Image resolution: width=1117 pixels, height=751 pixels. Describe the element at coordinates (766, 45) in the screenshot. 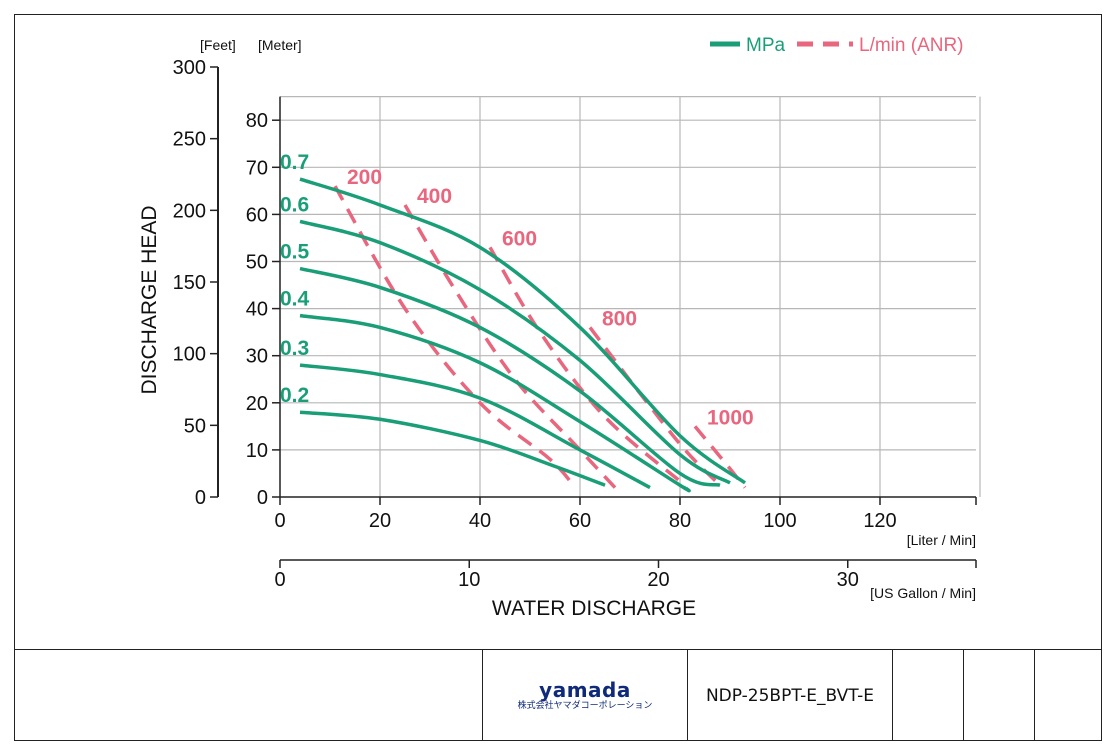

I see `legend-mpa-label: MPa` at that location.